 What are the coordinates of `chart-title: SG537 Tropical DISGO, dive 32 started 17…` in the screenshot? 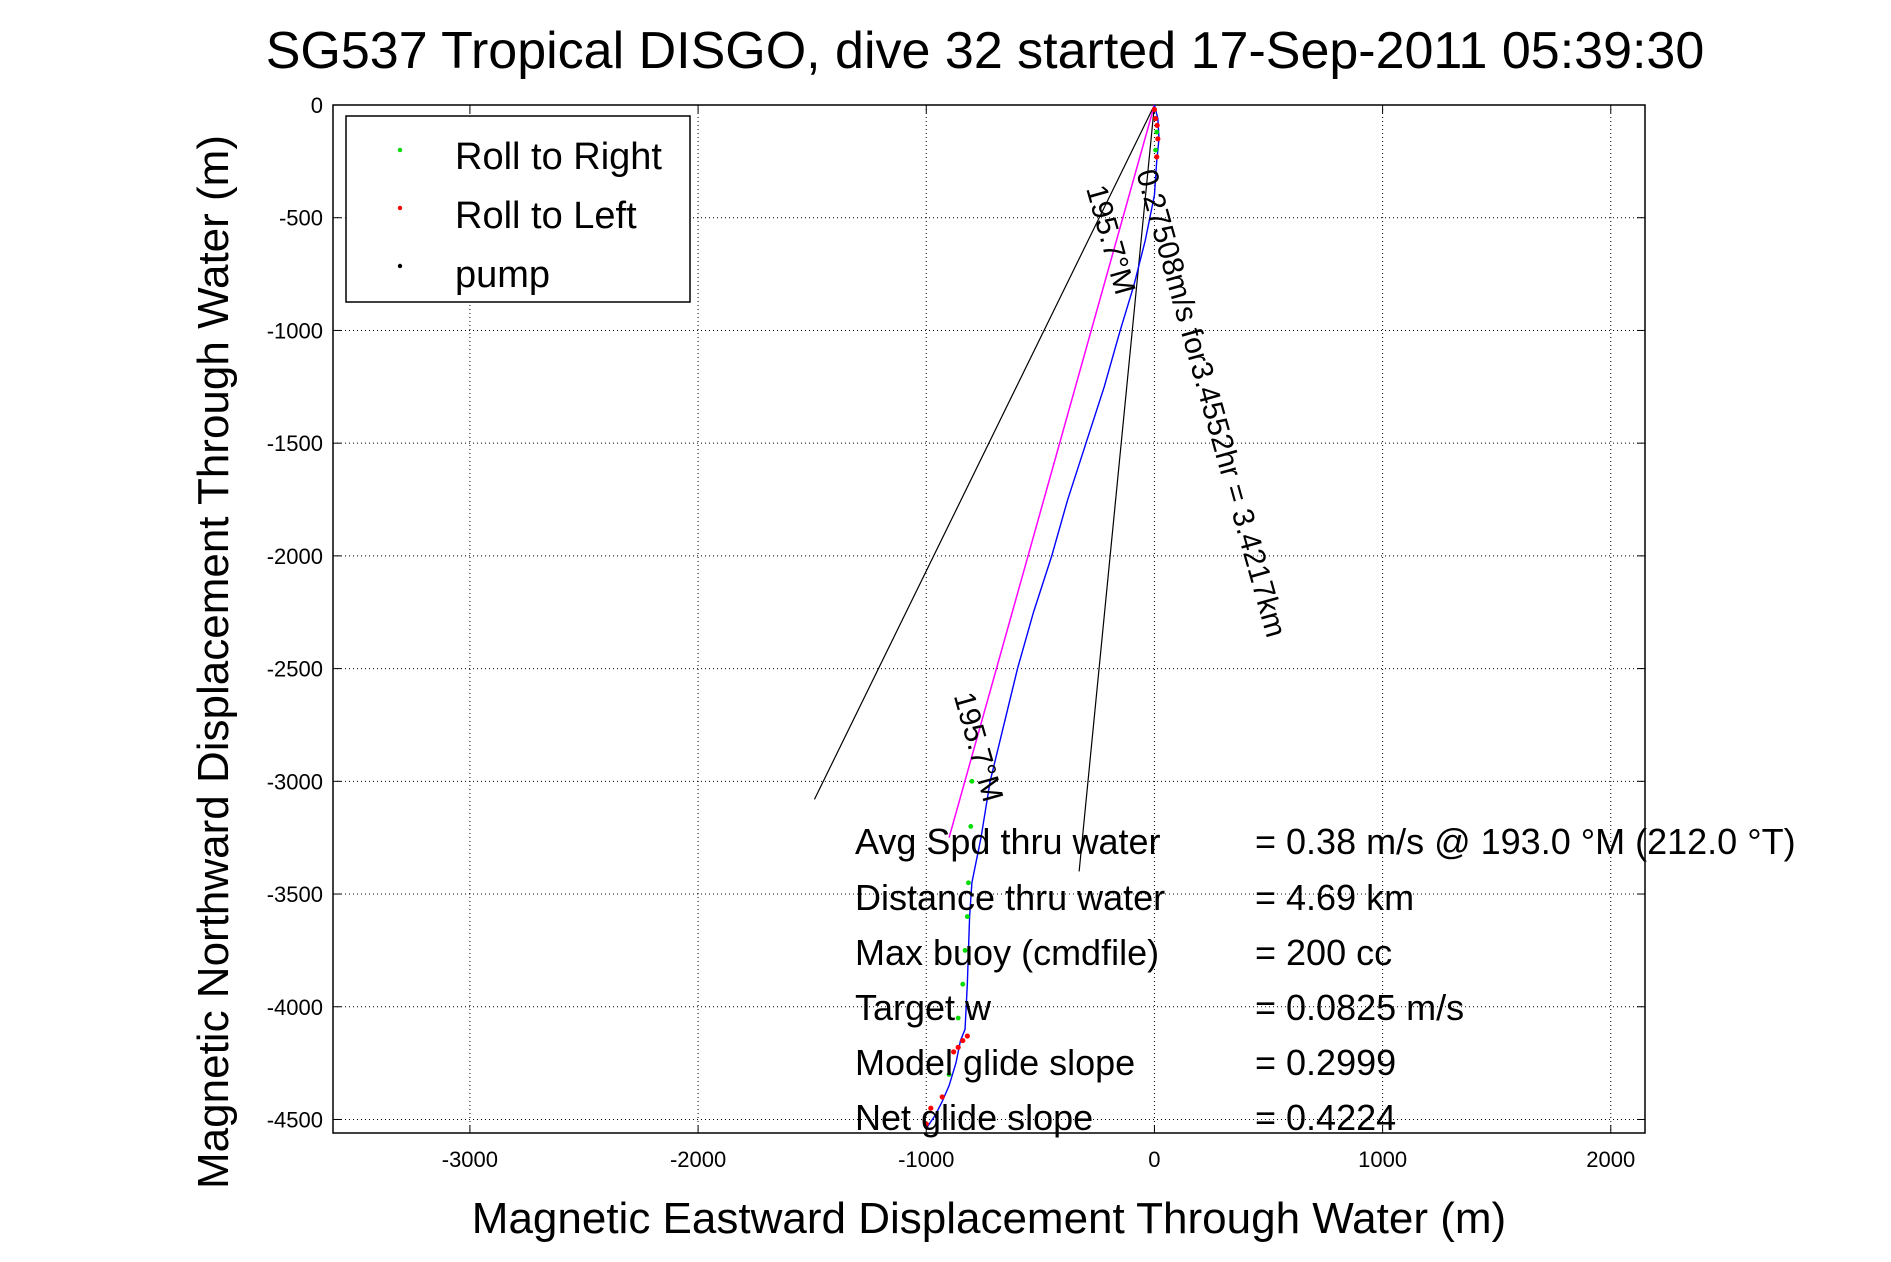 It's located at (985, 51).